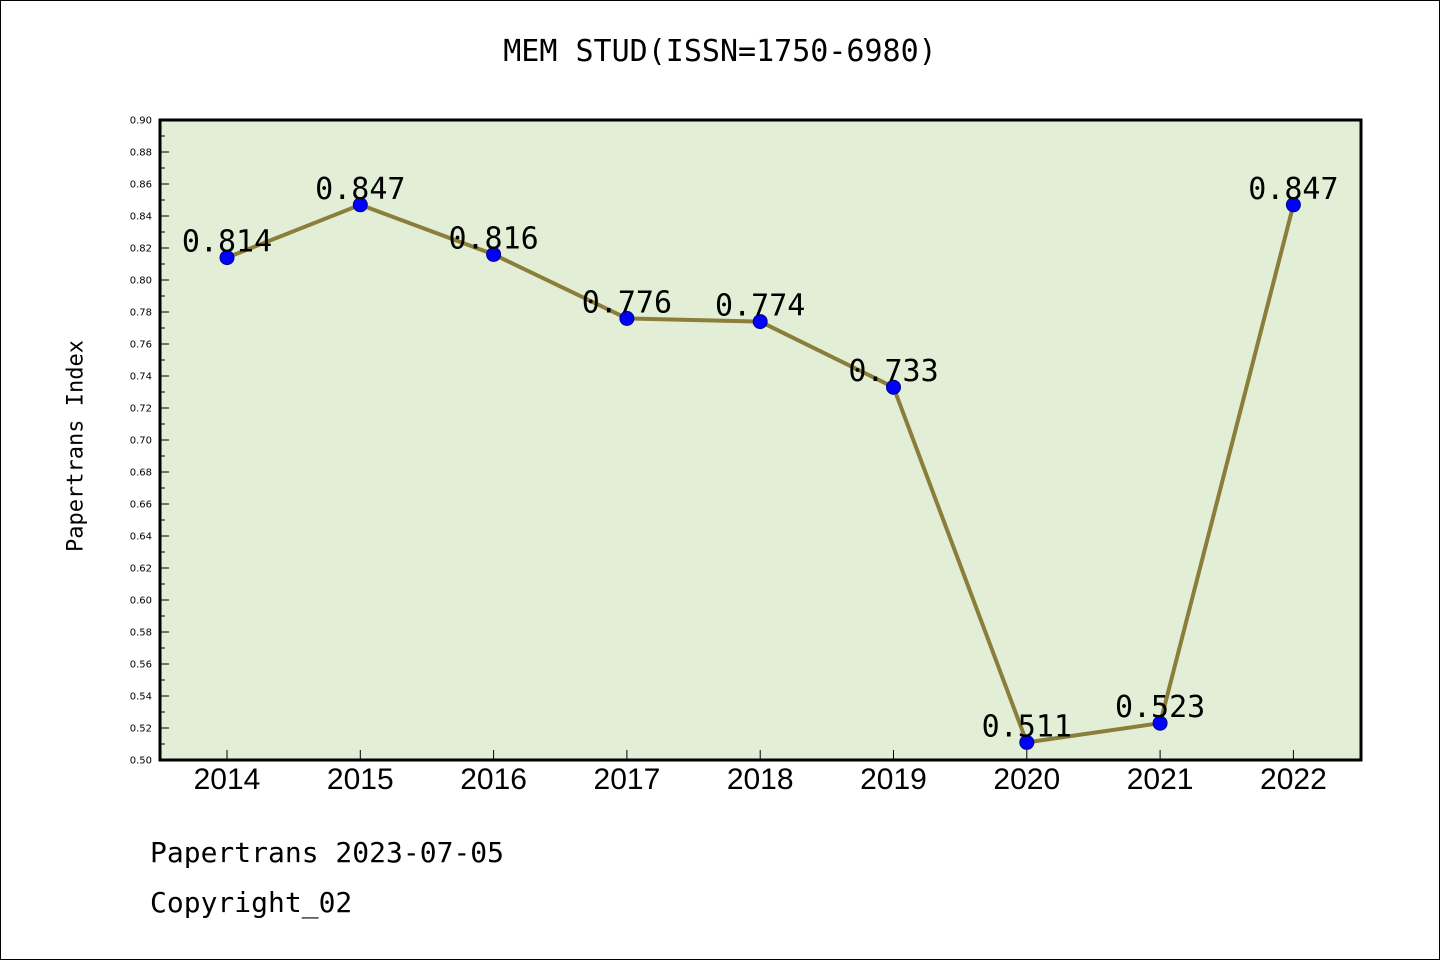 The image size is (1440, 960). I want to click on y-tick-label: 0.76, so click(141, 345).